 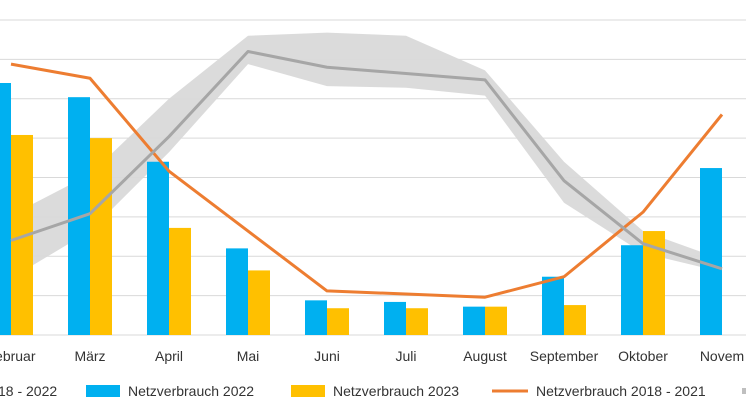 What do you see at coordinates (22, 234) in the screenshot?
I see `bar-netzverbrauch-2023-februar` at bounding box center [22, 234].